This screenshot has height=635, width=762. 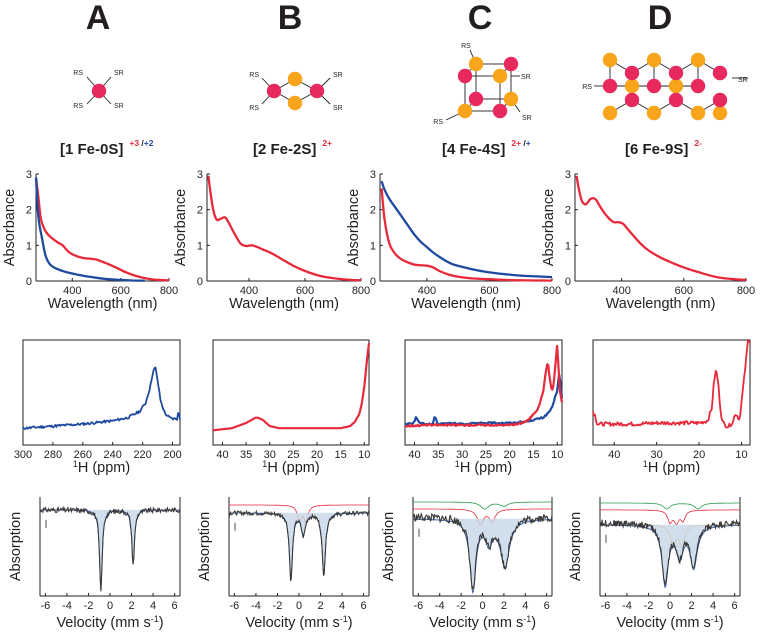 I want to click on cluster-formula-A: [1 Fe-0S], so click(x=91, y=149).